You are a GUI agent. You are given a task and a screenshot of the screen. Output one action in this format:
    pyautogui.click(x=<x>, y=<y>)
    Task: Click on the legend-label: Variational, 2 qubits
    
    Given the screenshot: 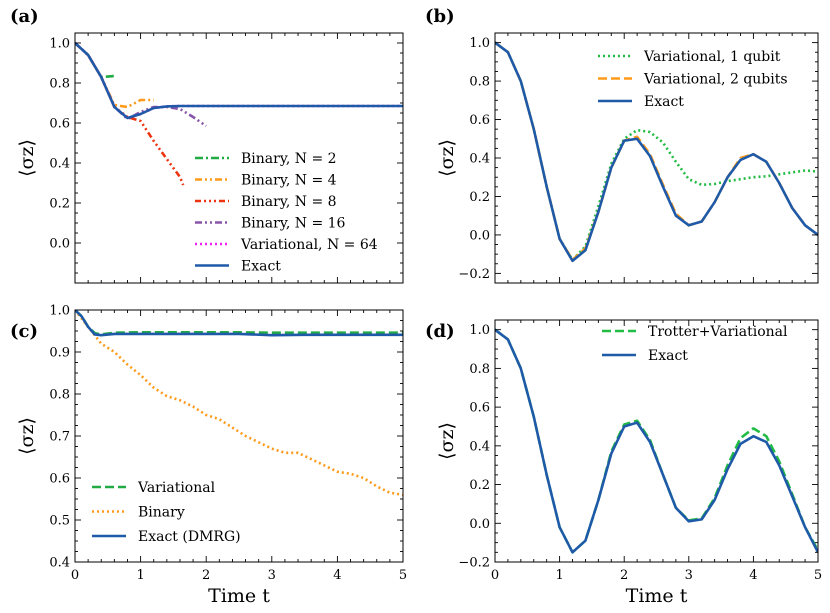 What is the action you would take?
    pyautogui.click(x=715, y=80)
    